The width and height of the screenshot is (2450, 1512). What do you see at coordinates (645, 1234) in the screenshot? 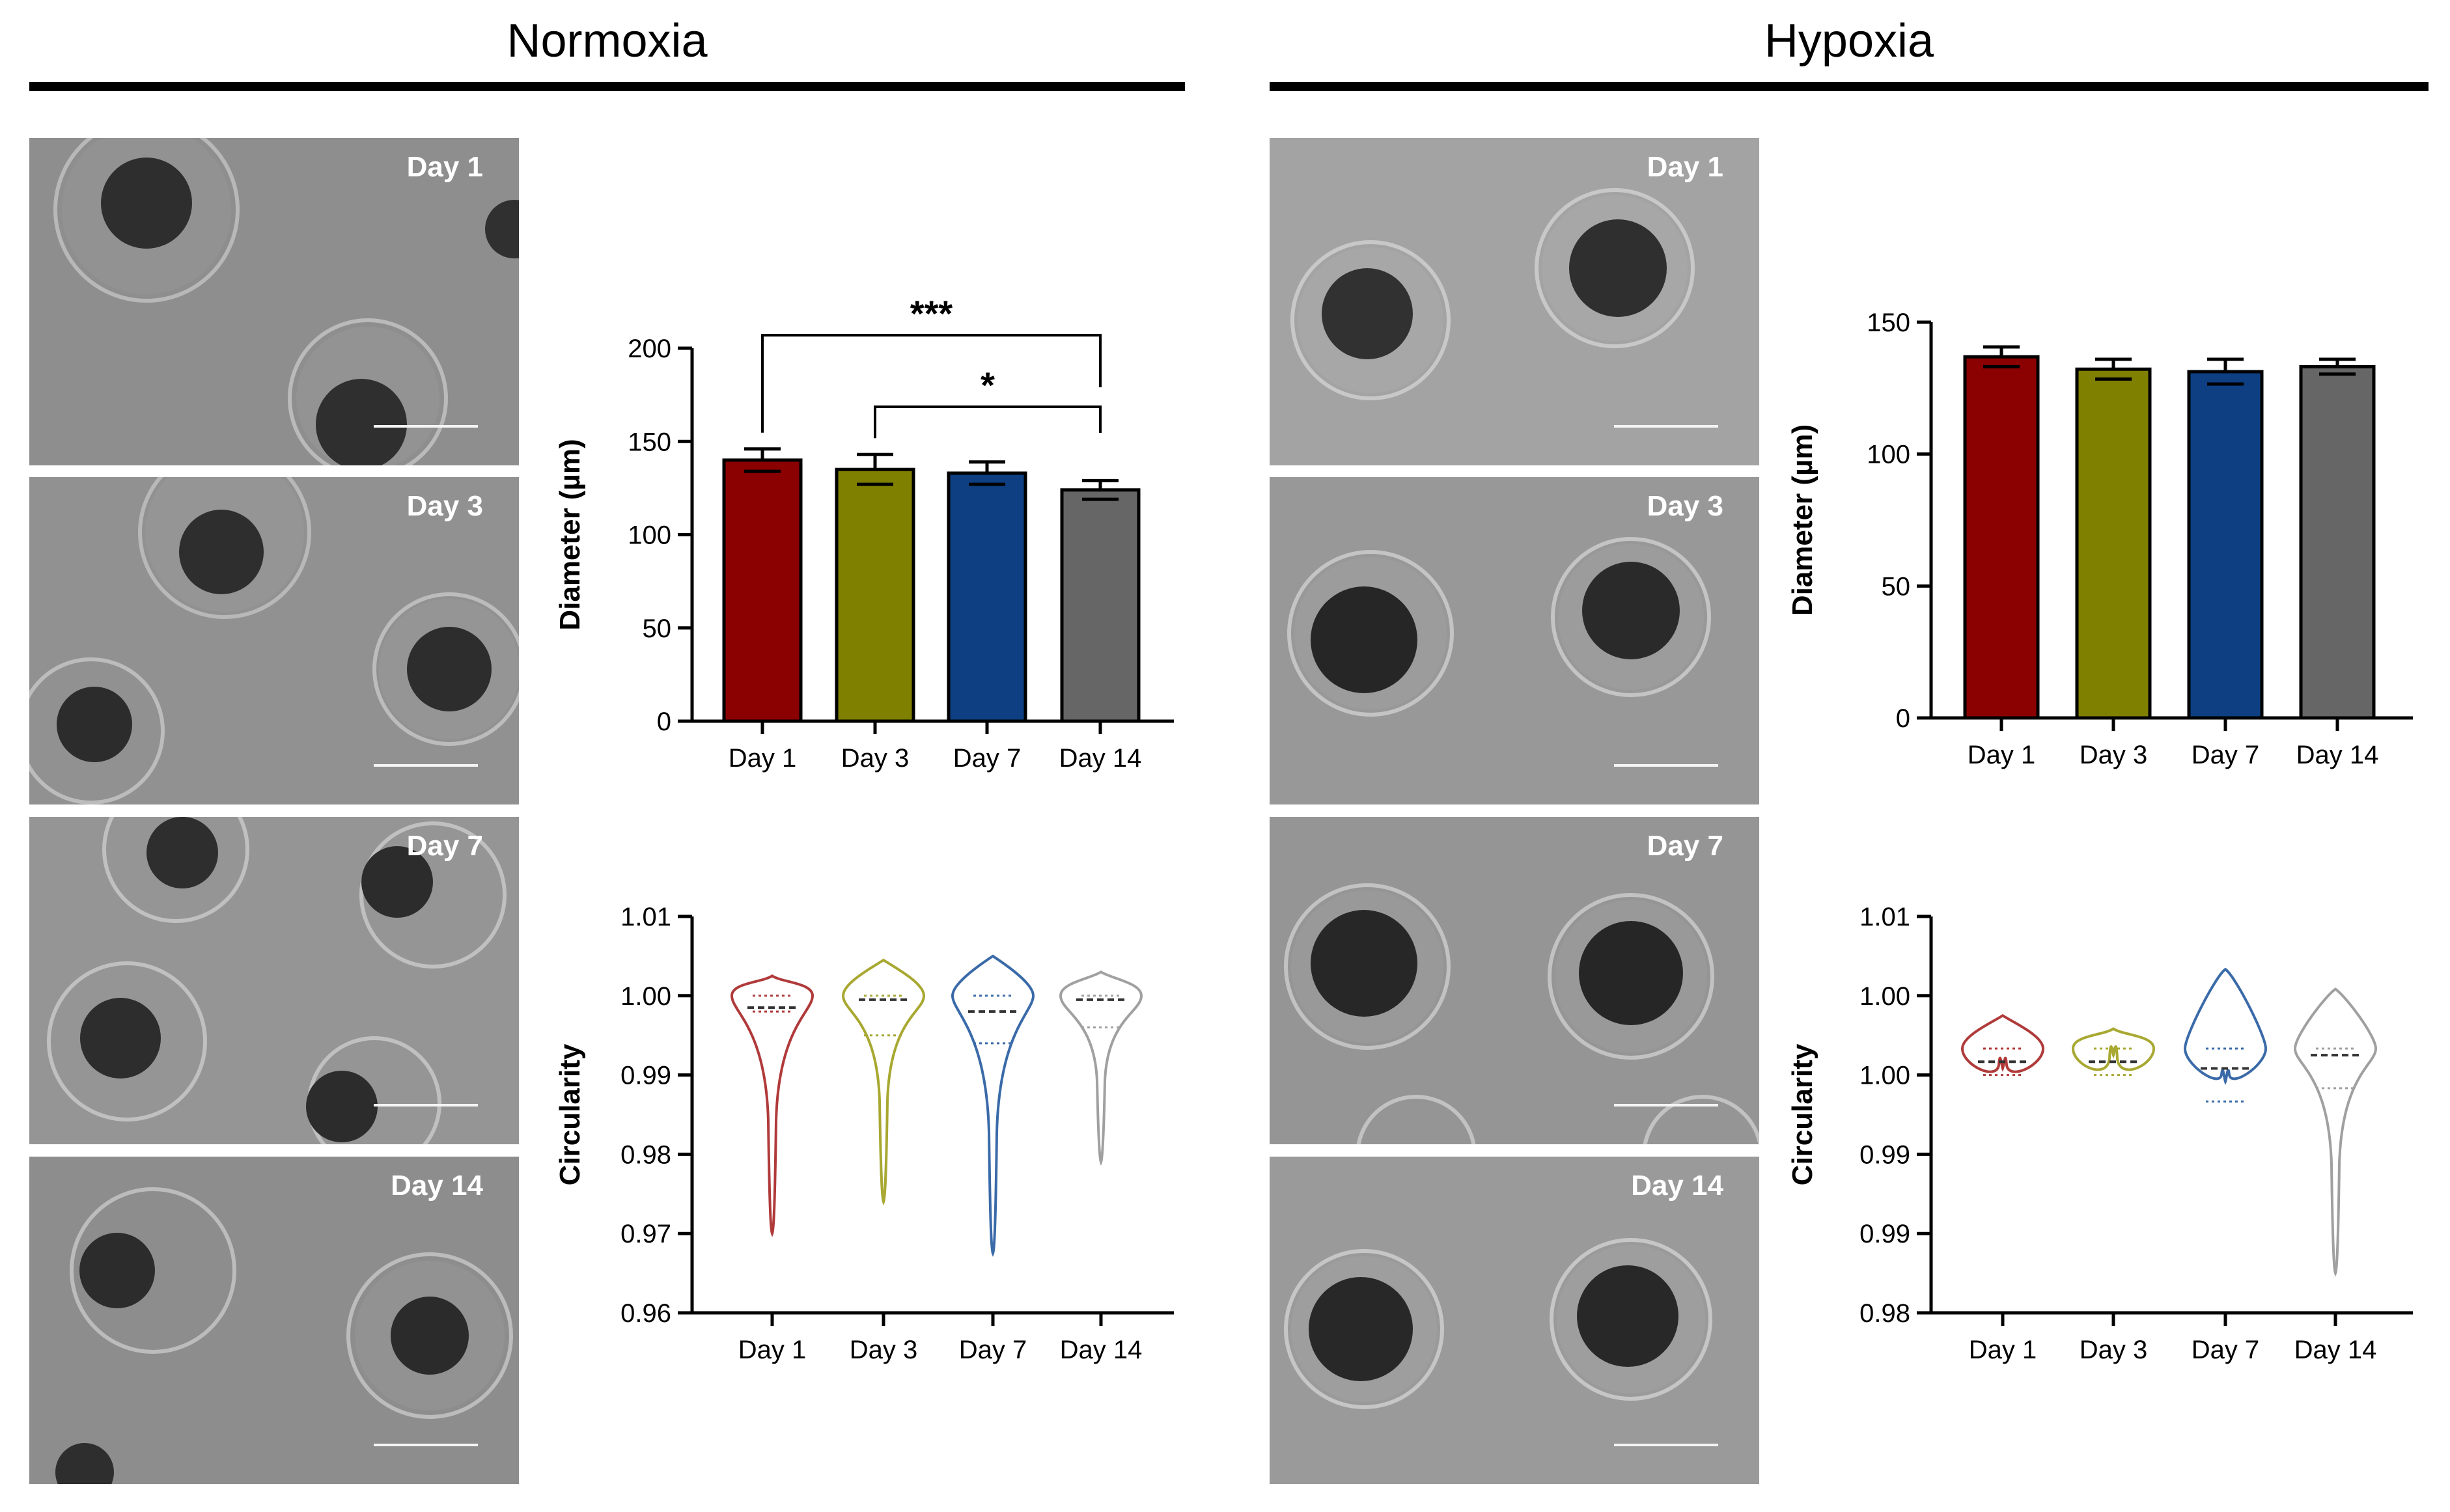
I see `y-tick-label: 0.97` at bounding box center [645, 1234].